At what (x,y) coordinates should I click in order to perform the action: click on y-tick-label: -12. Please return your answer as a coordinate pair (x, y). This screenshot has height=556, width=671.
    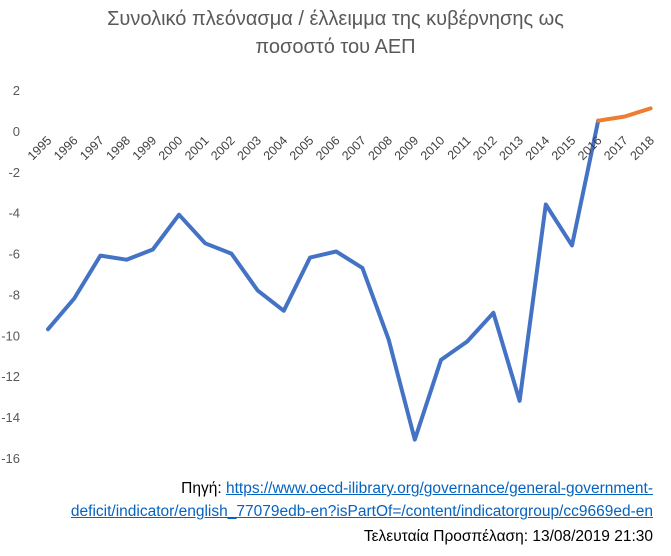
    Looking at the image, I should click on (10, 376).